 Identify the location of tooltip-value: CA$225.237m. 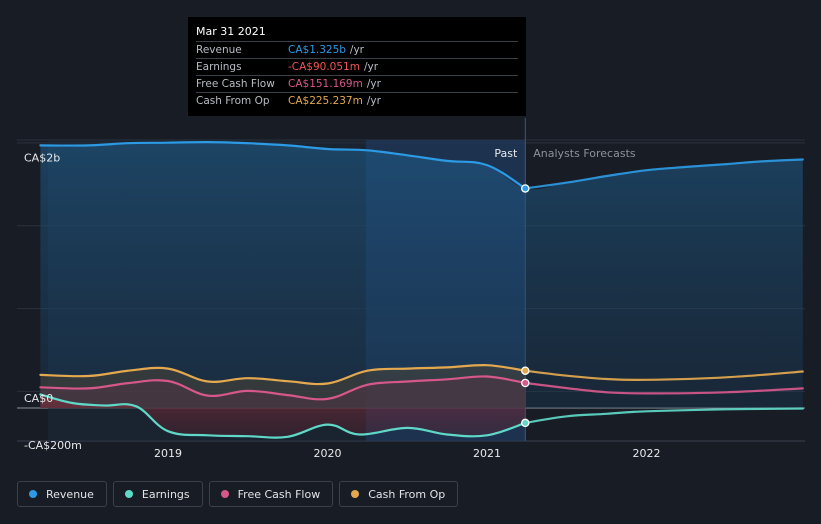
(325, 101).